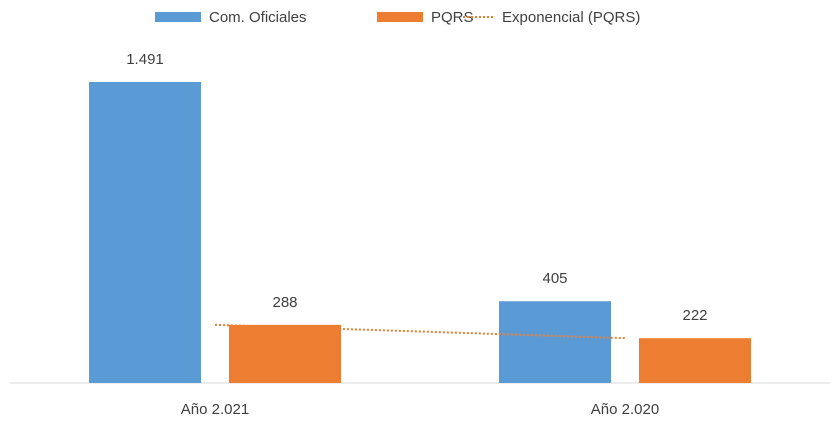 The width and height of the screenshot is (840, 422). Describe the element at coordinates (284, 302) in the screenshot. I see `data-label: 288` at that location.